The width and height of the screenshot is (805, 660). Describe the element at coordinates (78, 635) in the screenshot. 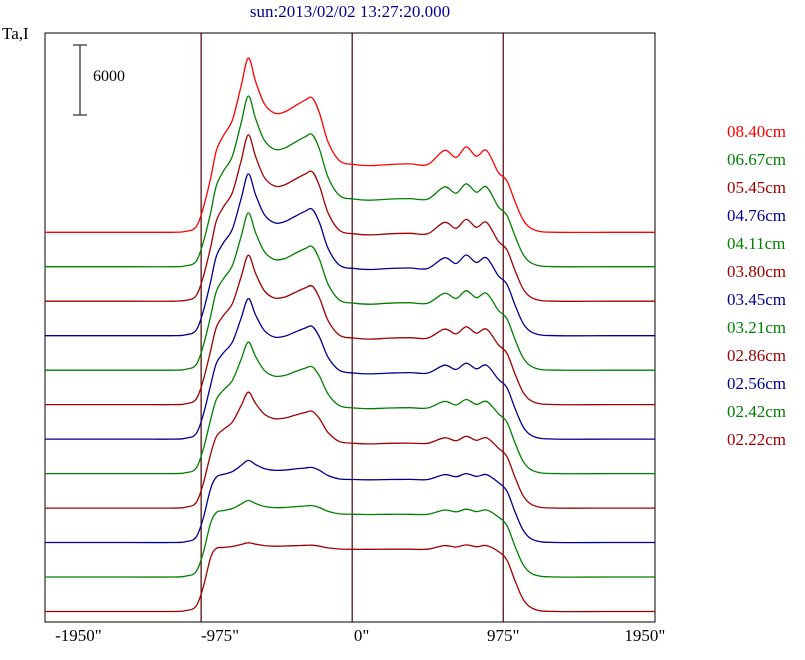

I see `x-tick-label: -1950"` at that location.